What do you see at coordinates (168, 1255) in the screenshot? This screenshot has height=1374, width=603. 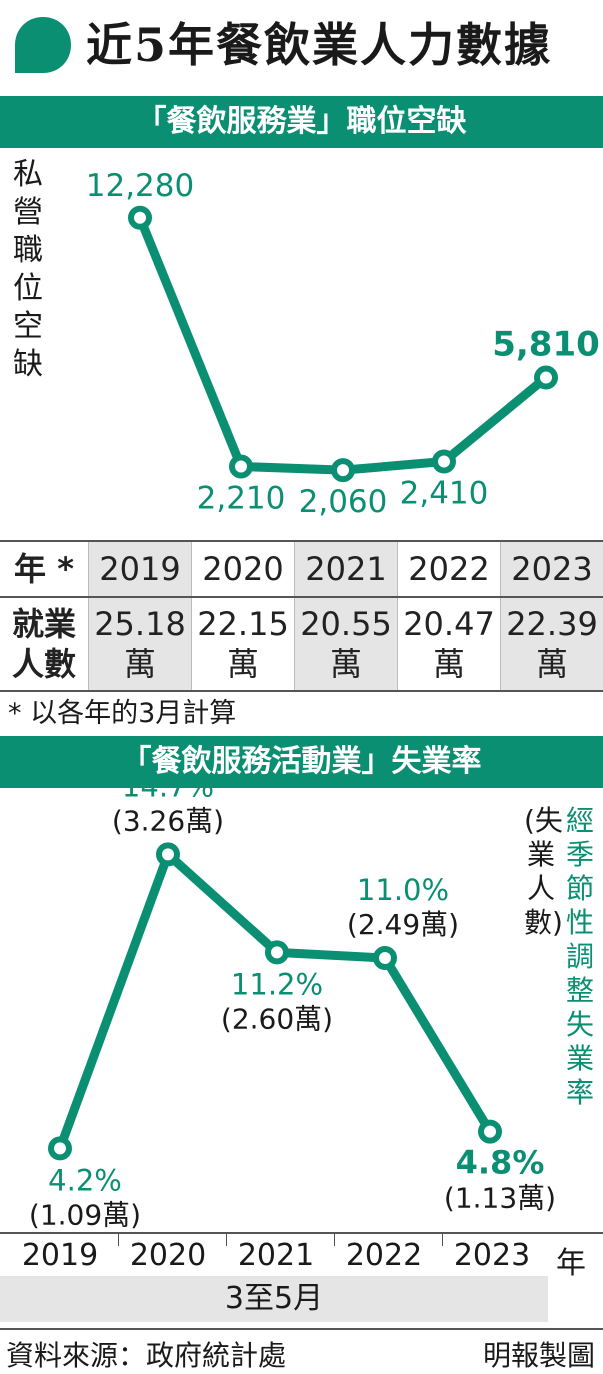 I see `x-tick-label: 2020` at bounding box center [168, 1255].